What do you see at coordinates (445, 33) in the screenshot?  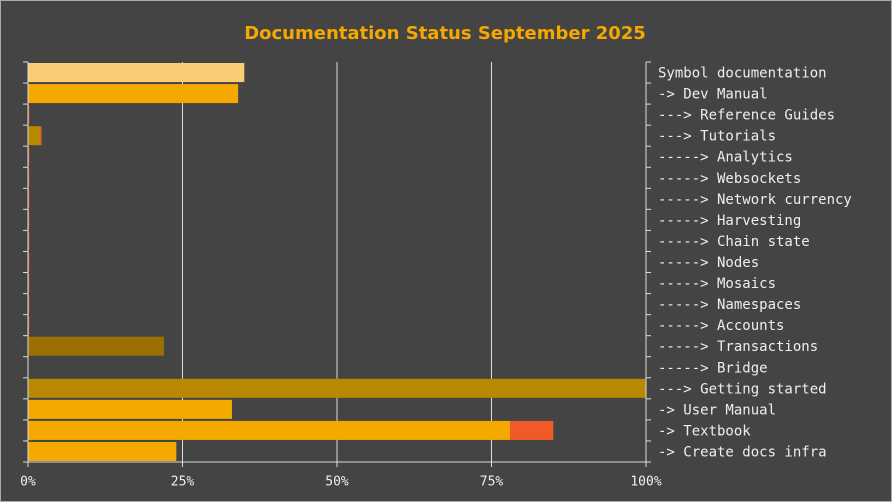 I see `chart-title: Documentation Status September 2025` at bounding box center [445, 33].